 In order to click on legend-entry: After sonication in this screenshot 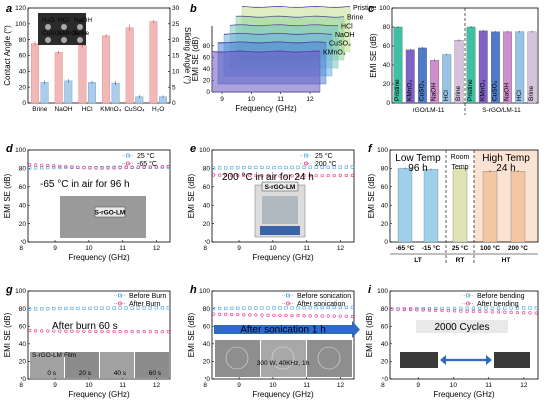, I will do `click(321, 304)`.